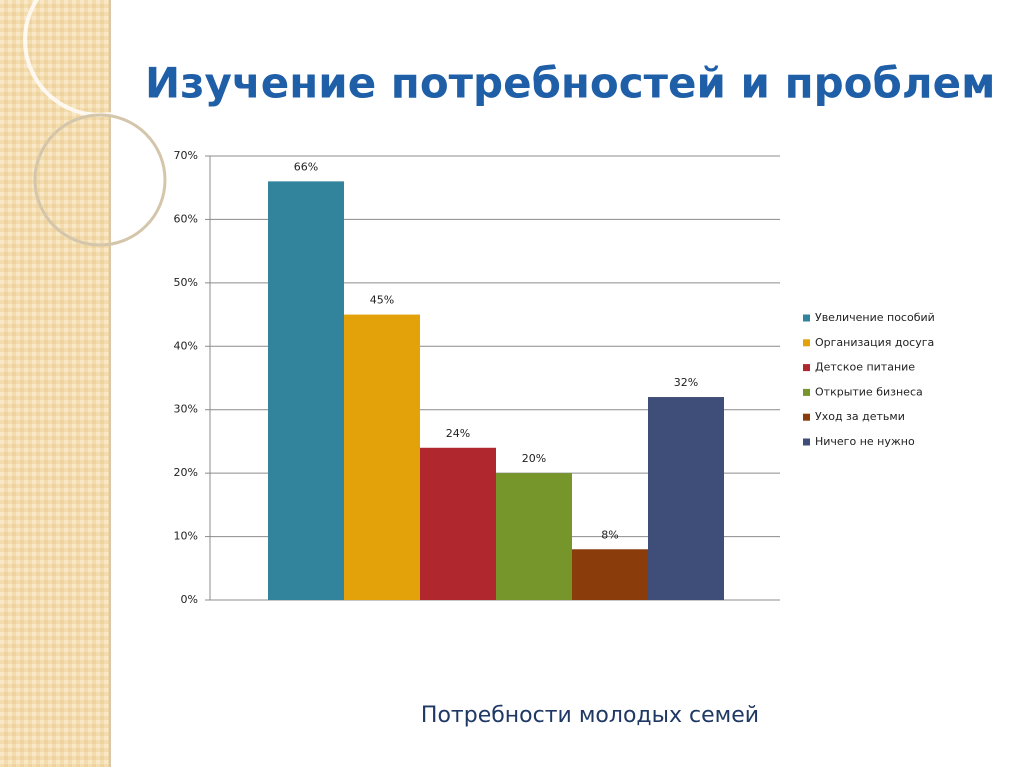 This screenshot has height=767, width=1024. What do you see at coordinates (186, 345) in the screenshot?
I see `y-tick-label: 40%` at bounding box center [186, 345].